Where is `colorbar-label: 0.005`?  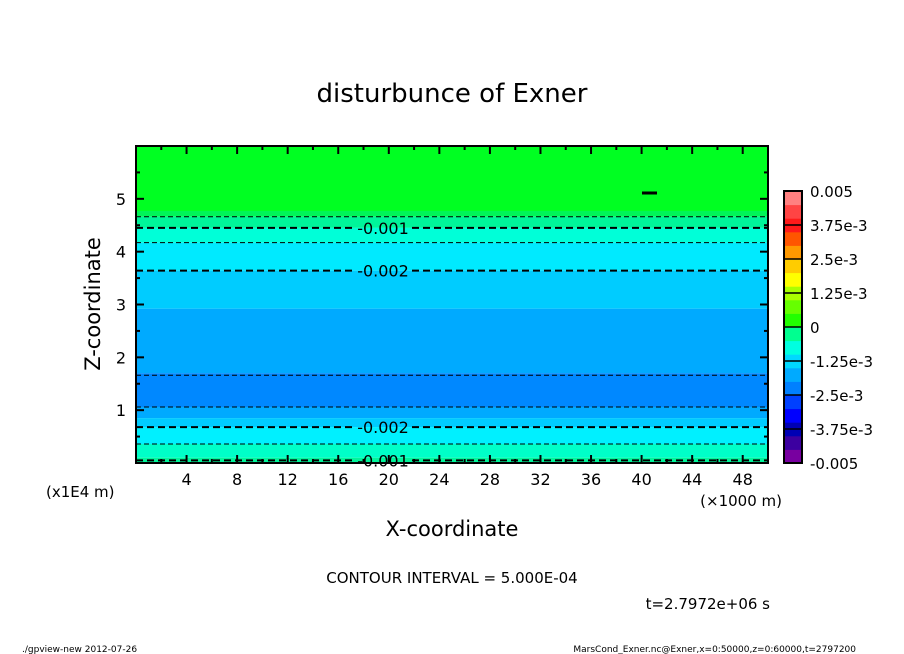 colorbar-label: 0.005 is located at coordinates (831, 192).